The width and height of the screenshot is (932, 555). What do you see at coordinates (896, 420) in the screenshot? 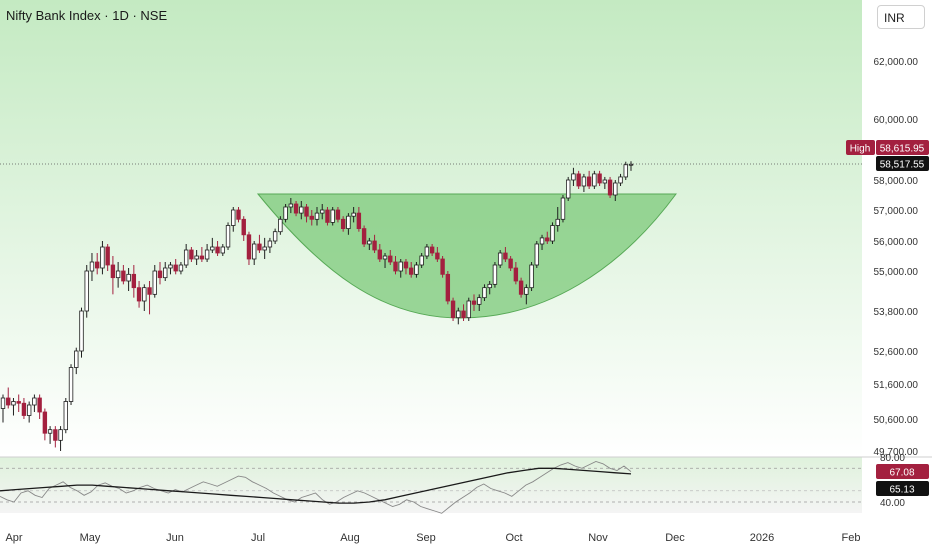
I see `y-tick-label: 50,600.00` at bounding box center [896, 420].